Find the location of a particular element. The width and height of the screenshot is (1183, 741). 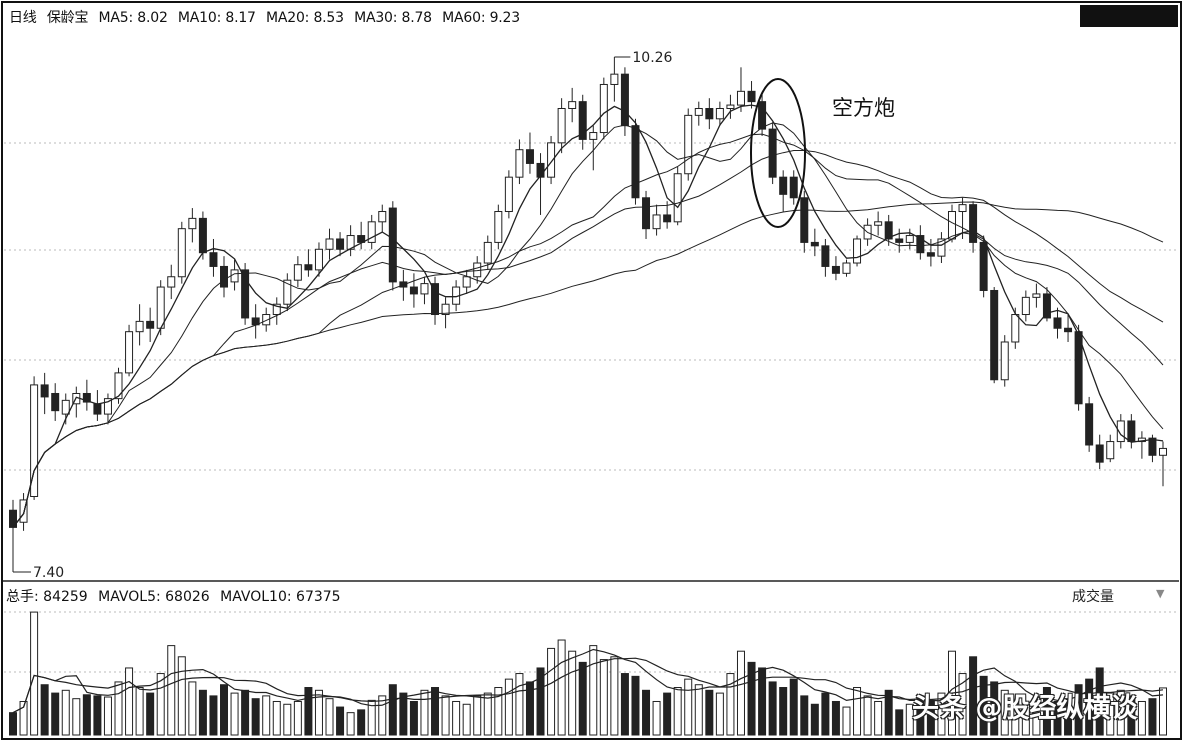

ma20-readout: MA20: 8.53 is located at coordinates (305, 18).